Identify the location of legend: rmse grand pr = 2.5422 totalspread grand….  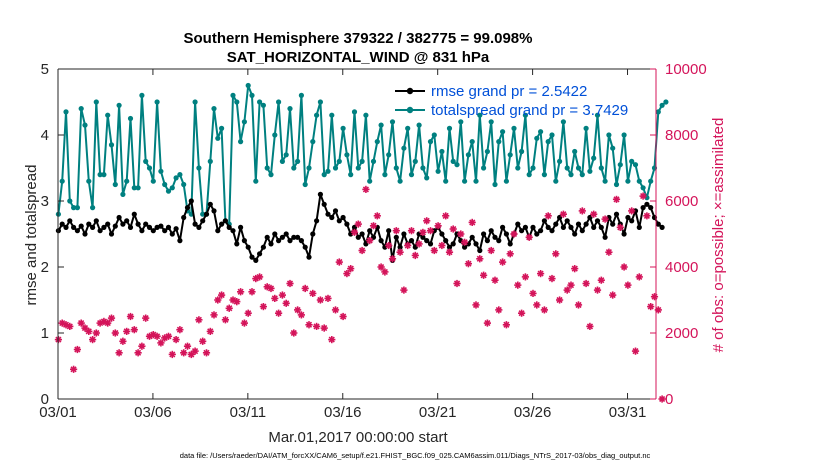
(511, 101).